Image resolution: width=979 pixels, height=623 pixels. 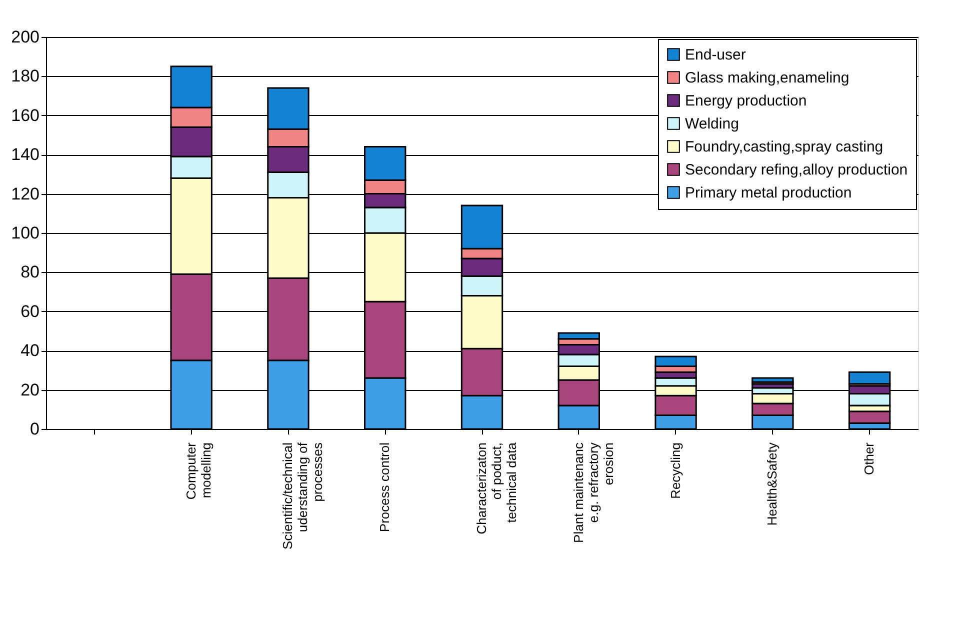 What do you see at coordinates (25, 194) in the screenshot?
I see `y-tick-label: 120` at bounding box center [25, 194].